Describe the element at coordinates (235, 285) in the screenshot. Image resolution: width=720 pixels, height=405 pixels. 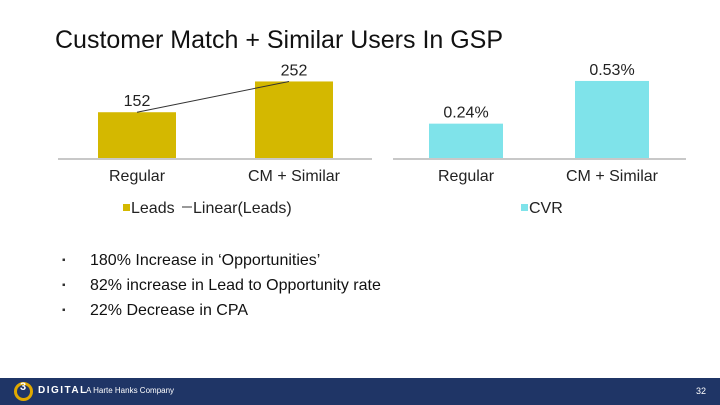
I see `bullet-text: 82% increase in Lead to Opportunity rate` at that location.